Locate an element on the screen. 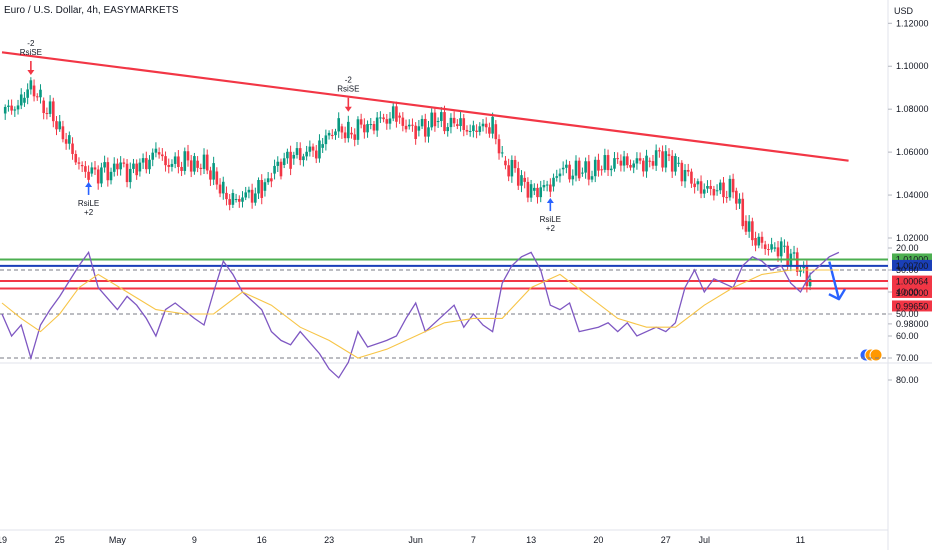 The height and width of the screenshot is (555, 932). time-tick-label: 13 is located at coordinates (531, 540).